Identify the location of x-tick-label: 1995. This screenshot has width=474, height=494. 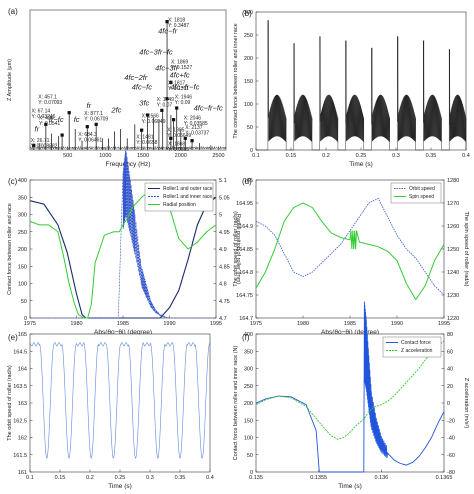
(444, 324).